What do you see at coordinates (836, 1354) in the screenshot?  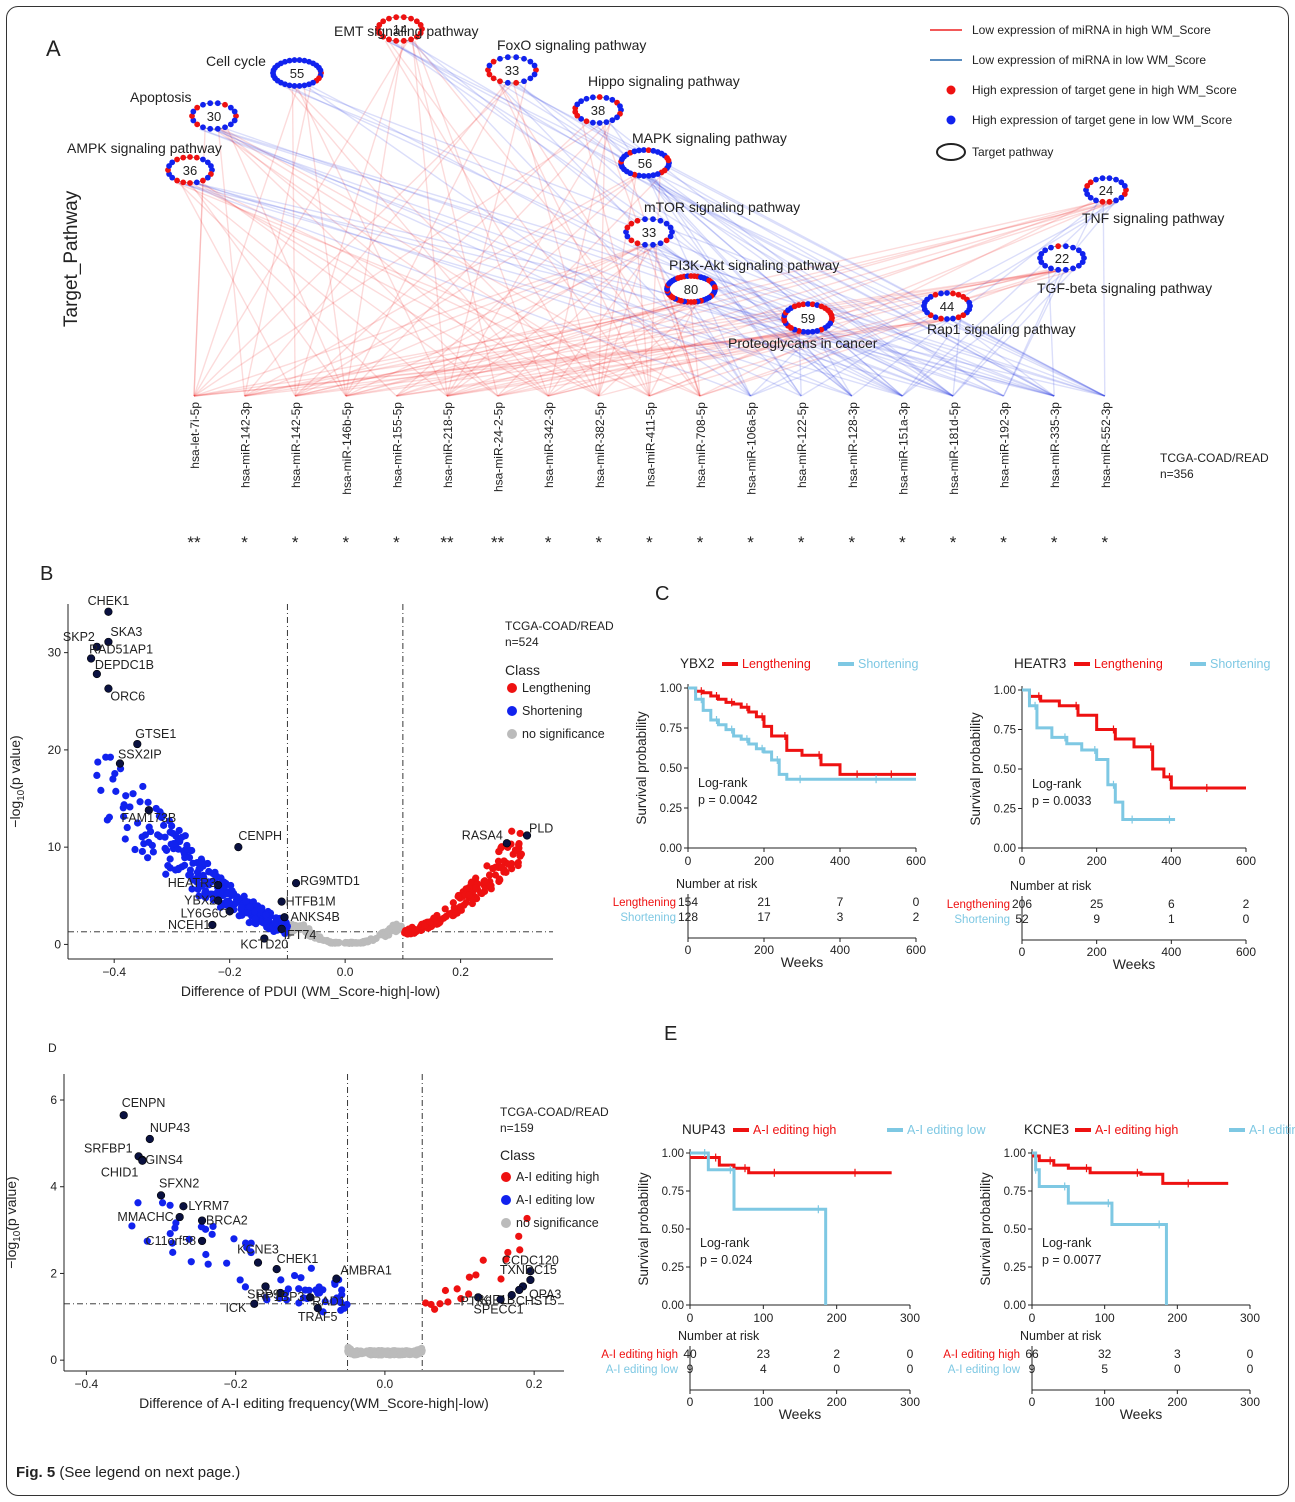 I see `km-risk-count: 2` at bounding box center [836, 1354].